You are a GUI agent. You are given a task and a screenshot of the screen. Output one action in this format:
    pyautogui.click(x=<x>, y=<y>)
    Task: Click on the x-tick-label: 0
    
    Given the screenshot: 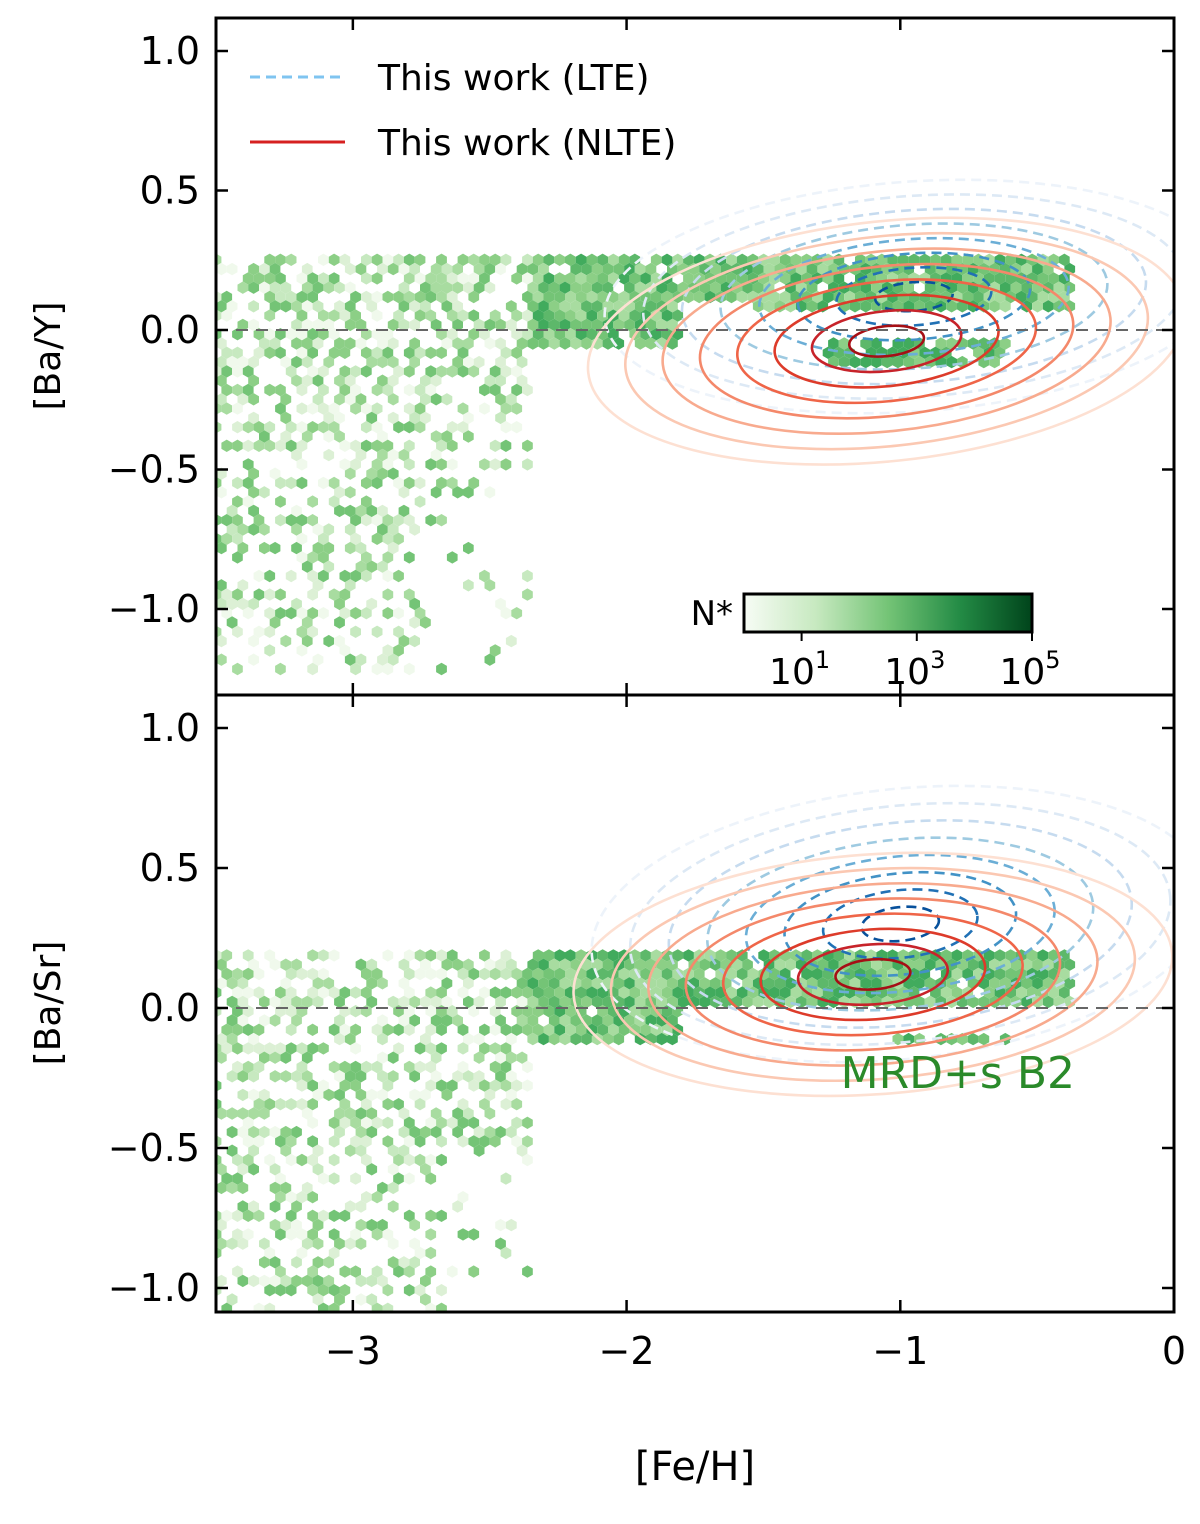 What is the action you would take?
    pyautogui.click(x=1174, y=1351)
    